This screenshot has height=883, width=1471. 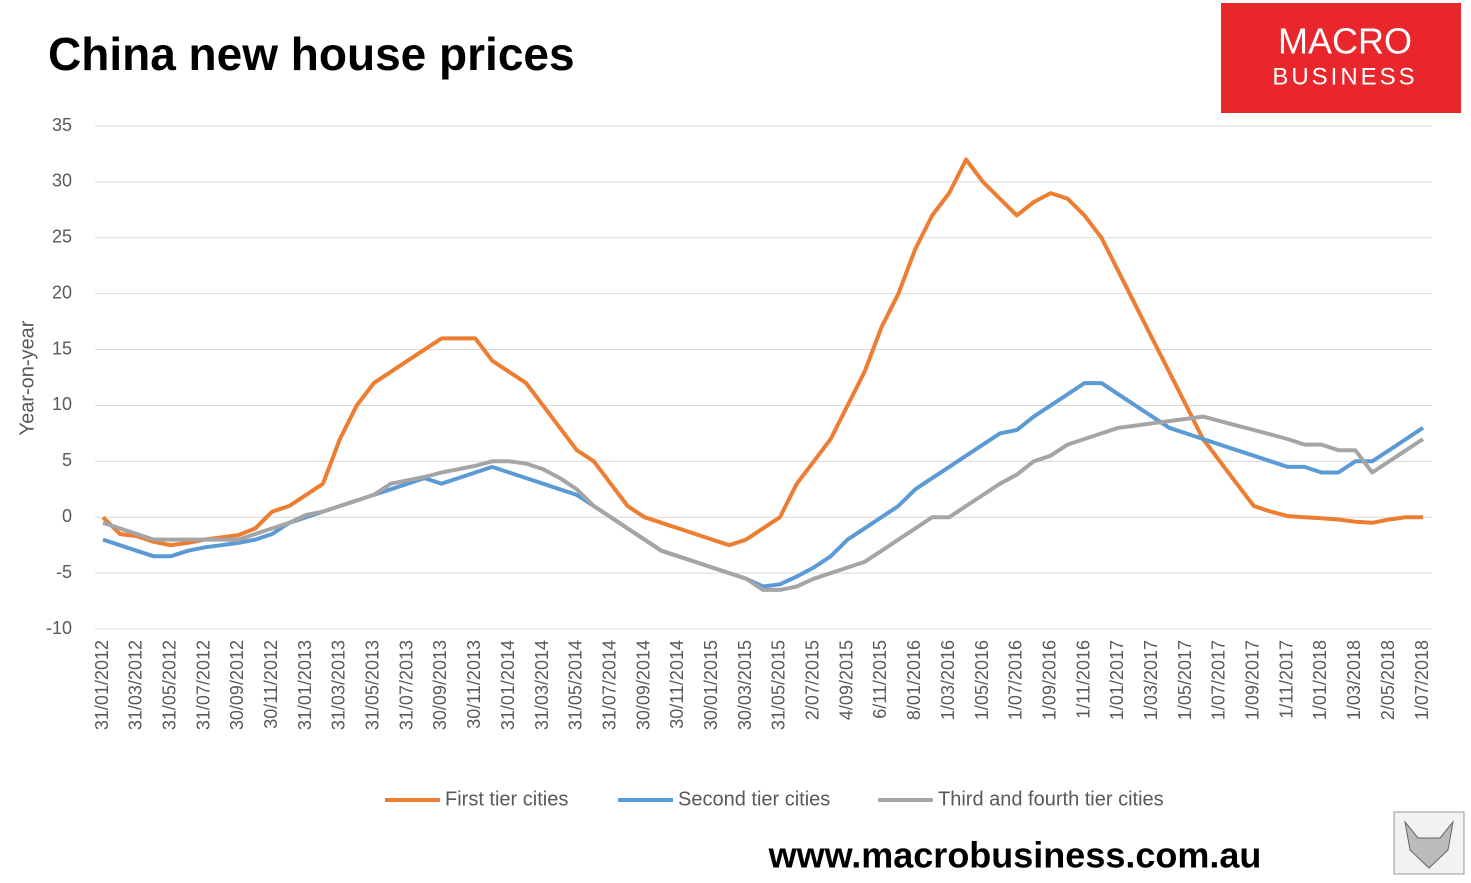 What do you see at coordinates (1422, 680) in the screenshot?
I see `x-tick-label: 1/07/2018` at bounding box center [1422, 680].